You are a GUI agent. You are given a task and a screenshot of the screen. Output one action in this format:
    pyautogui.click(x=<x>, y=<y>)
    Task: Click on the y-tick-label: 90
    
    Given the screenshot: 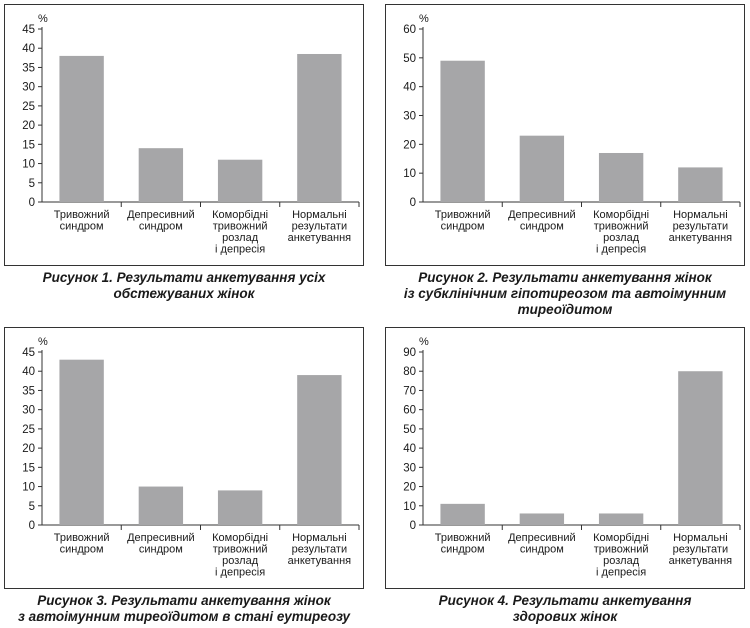 What is the action you would take?
    pyautogui.click(x=409, y=353)
    